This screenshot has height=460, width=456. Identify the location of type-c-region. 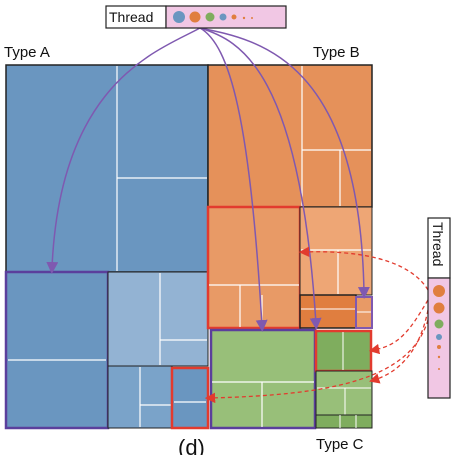
(291, 379).